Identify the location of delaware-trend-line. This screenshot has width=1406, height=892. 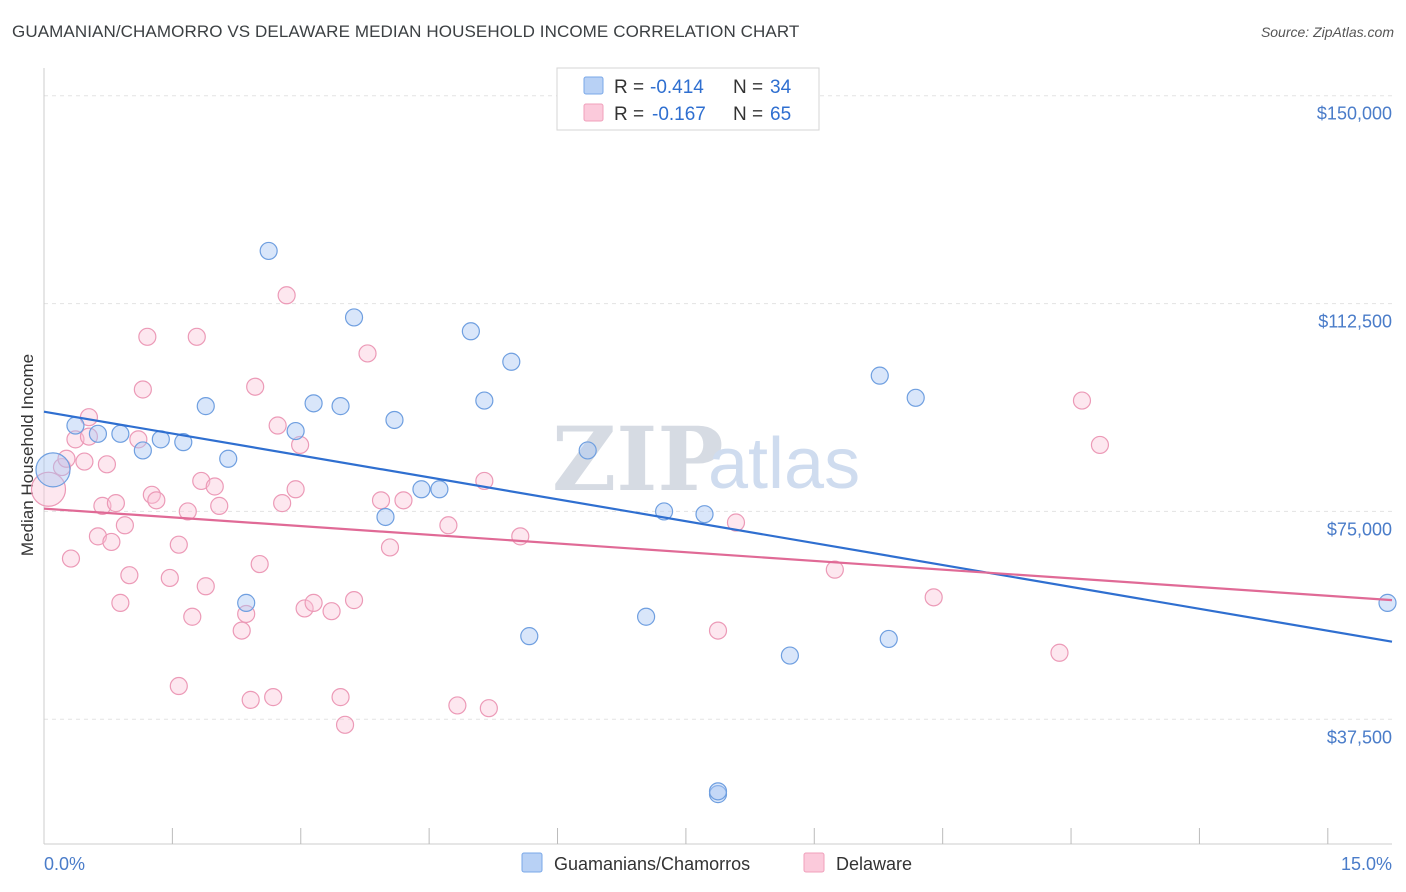
(718, 554).